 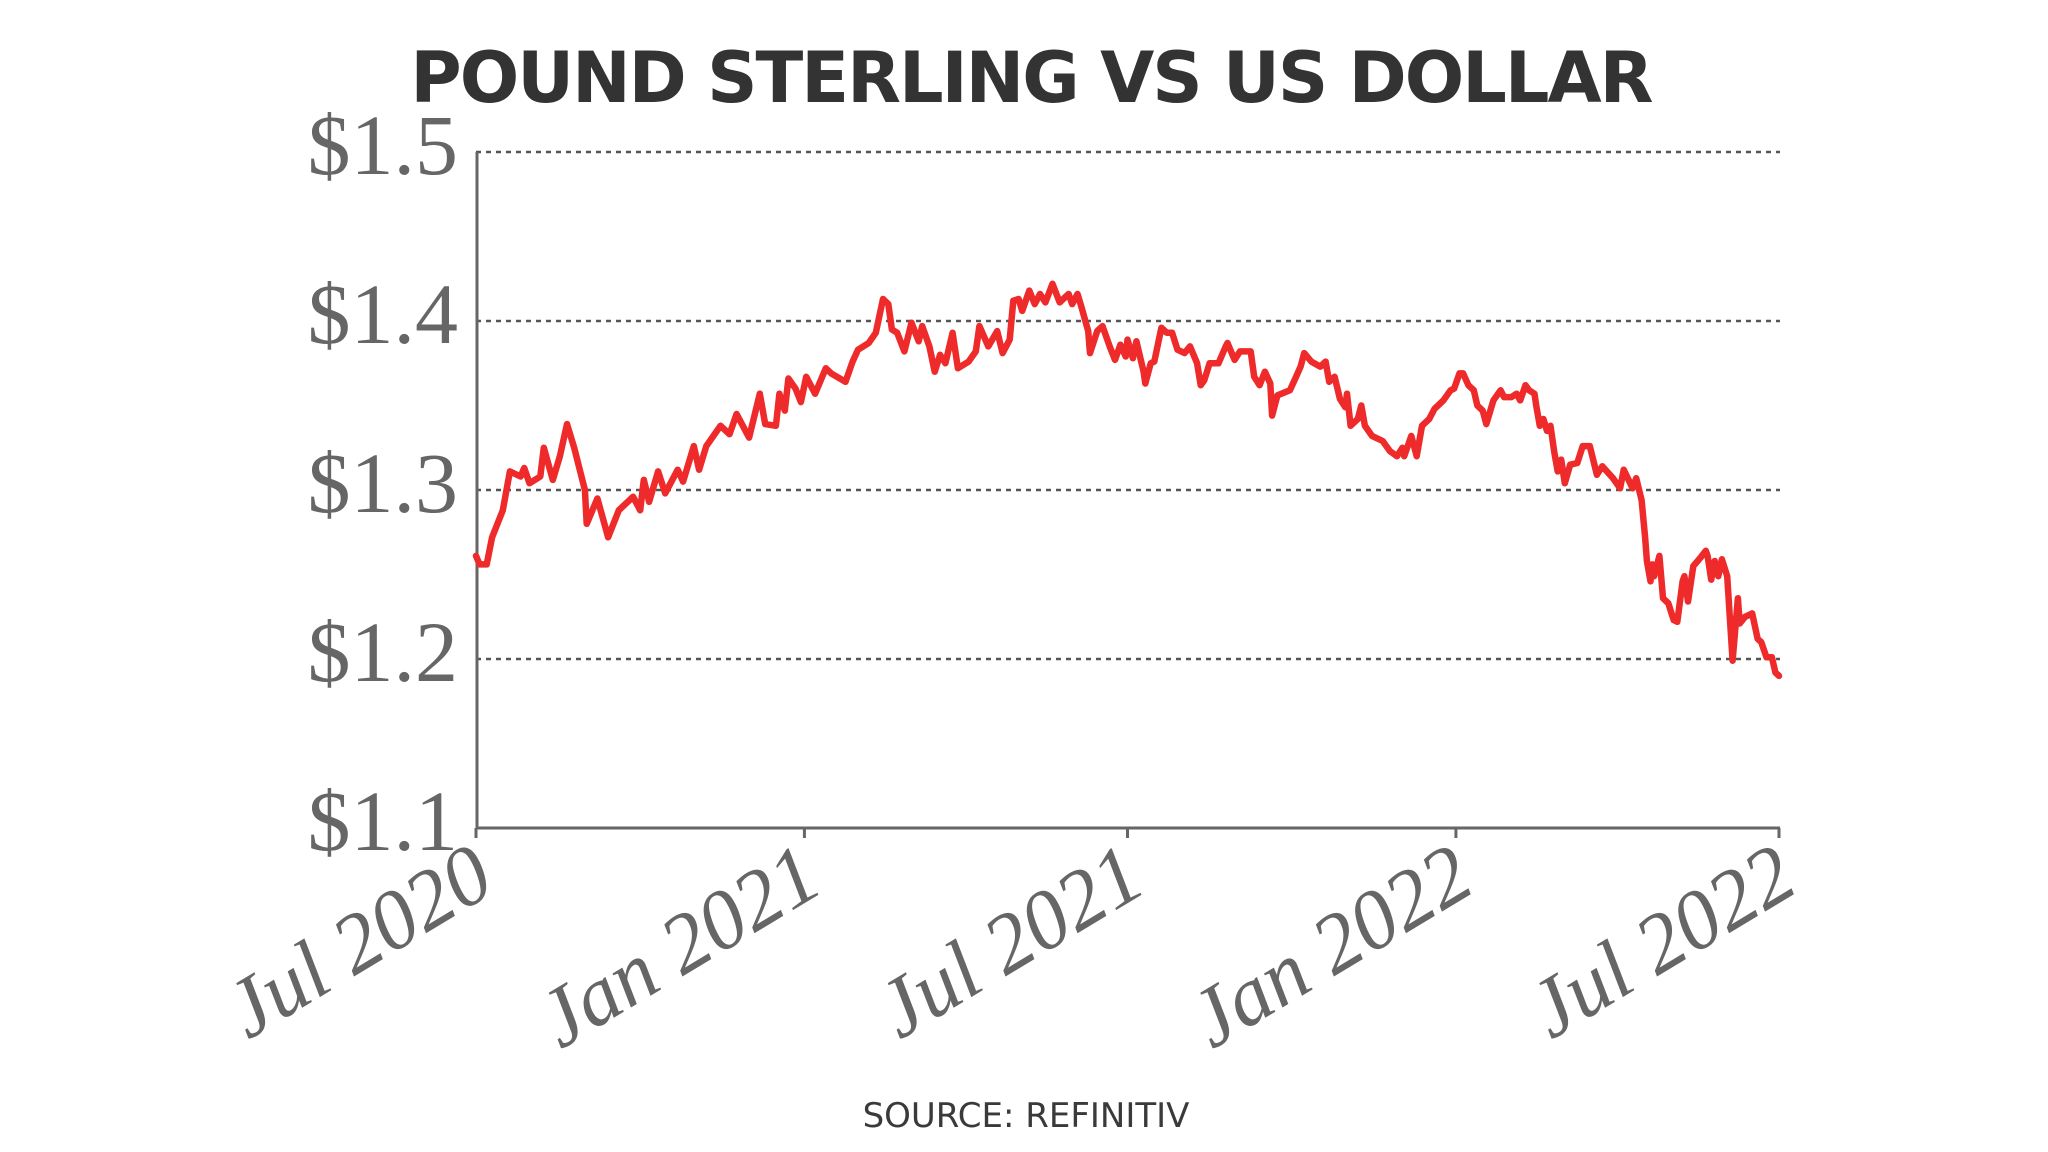 What do you see at coordinates (679, 947) in the screenshot?
I see `x-tick-label: Jan 2021` at bounding box center [679, 947].